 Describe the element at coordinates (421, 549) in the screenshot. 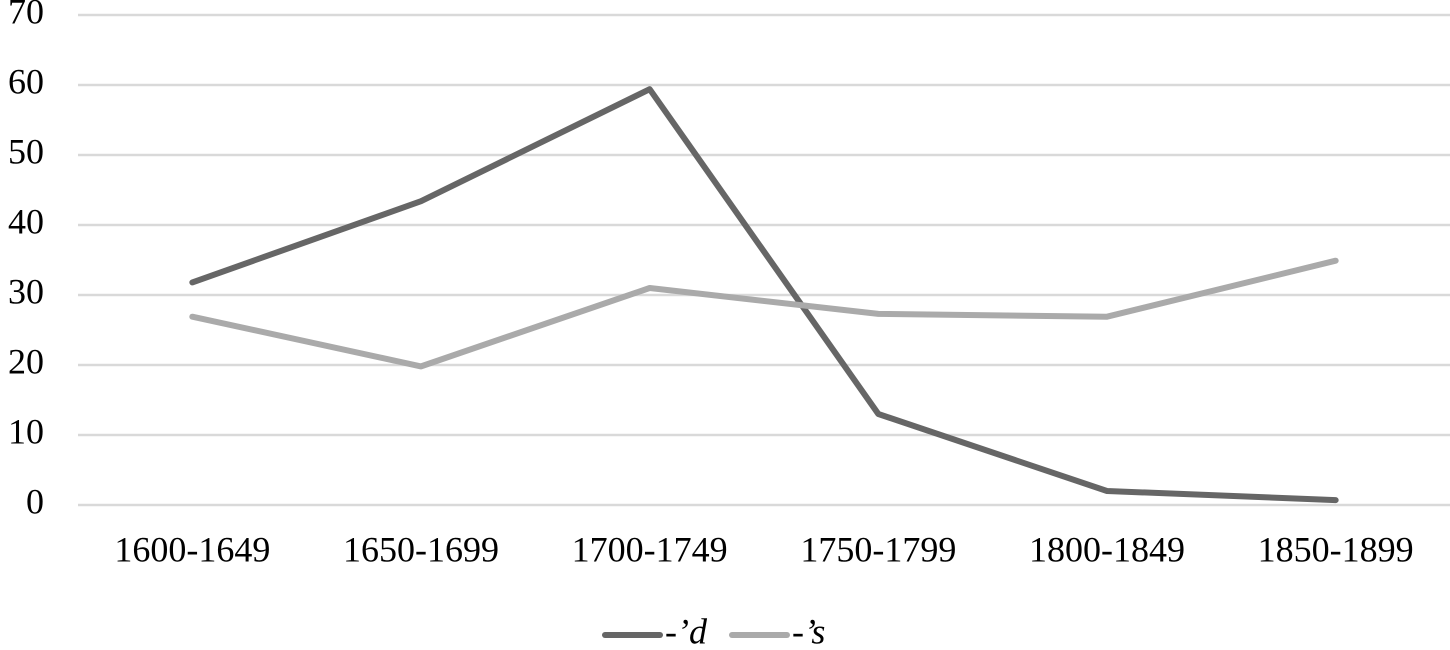

I see `x-tick-label: 1650-1699` at that location.